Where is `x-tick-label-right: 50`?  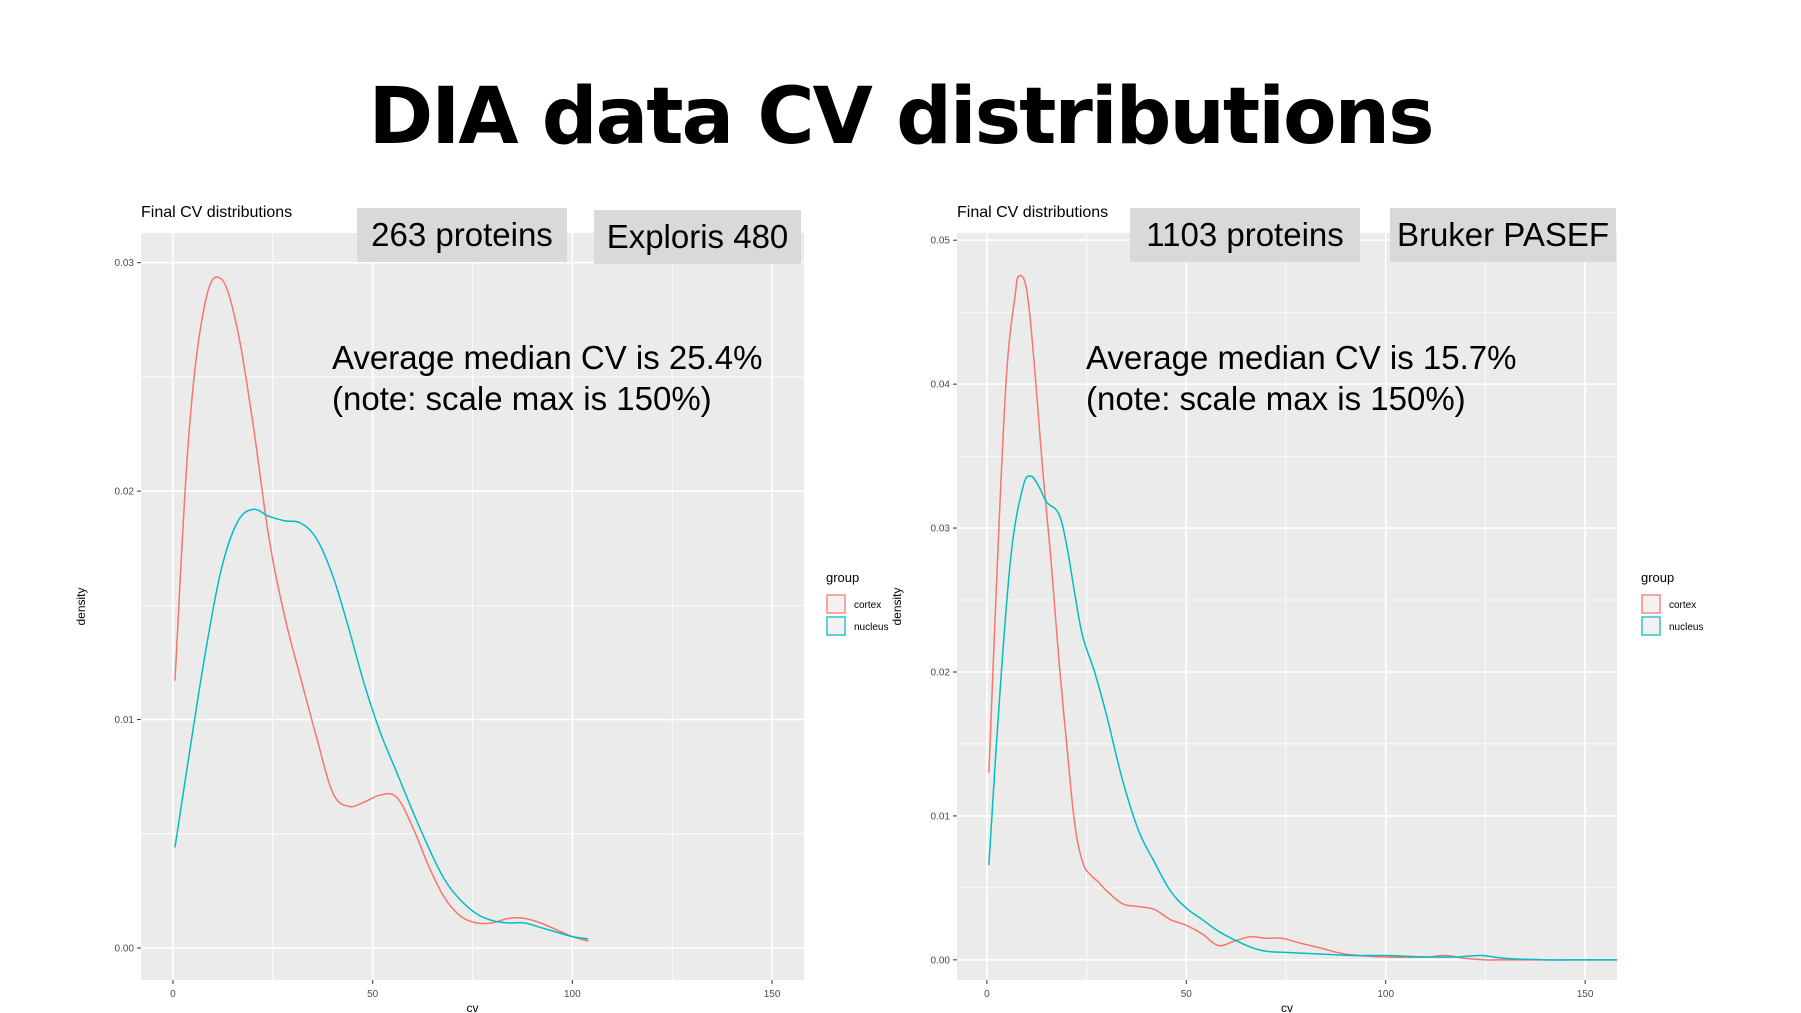
x-tick-label-right: 50 is located at coordinates (1187, 994).